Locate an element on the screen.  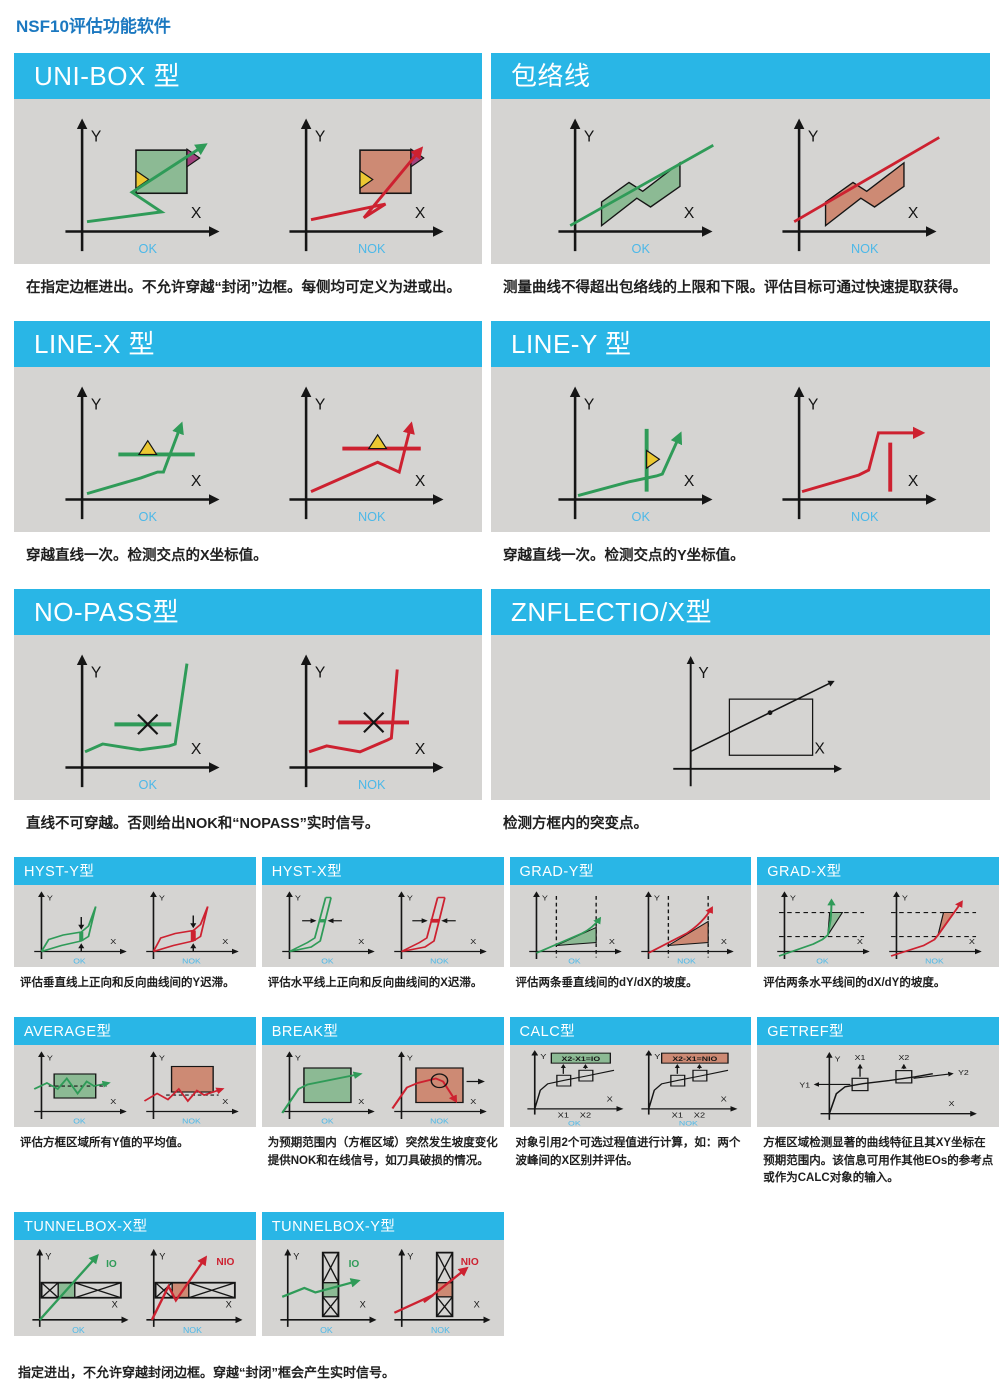
formula-label: X2-X1=IO is located at coordinates (581, 1059).